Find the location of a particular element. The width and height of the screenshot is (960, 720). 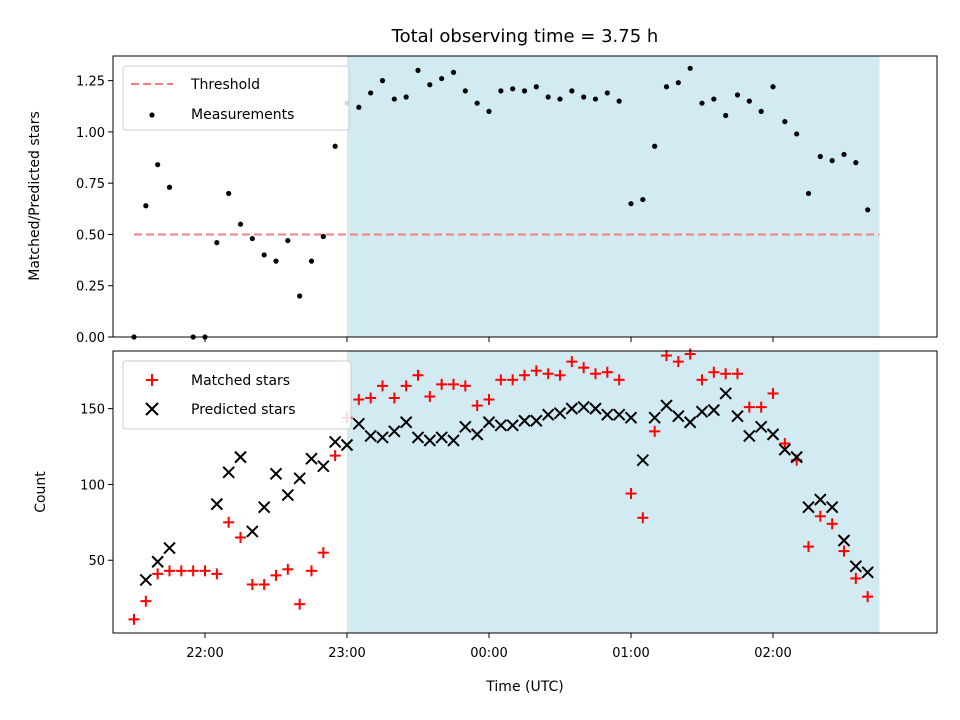

bottom-y-tick-label: 150 is located at coordinates (92, 410).